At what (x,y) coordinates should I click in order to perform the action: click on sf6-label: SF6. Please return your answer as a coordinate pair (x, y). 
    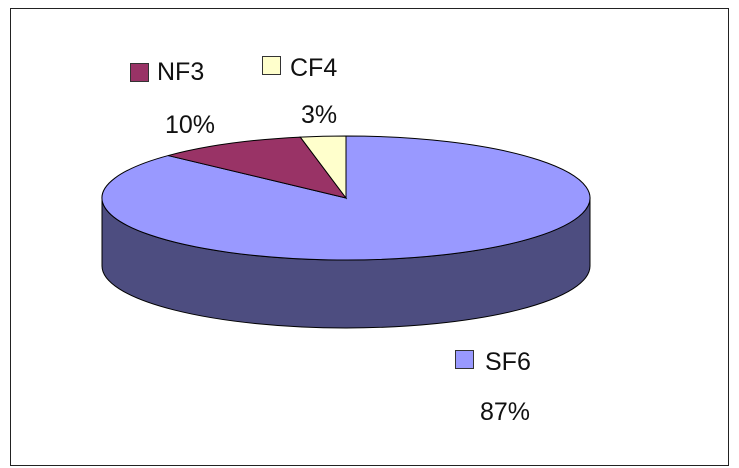
    Looking at the image, I should click on (508, 362).